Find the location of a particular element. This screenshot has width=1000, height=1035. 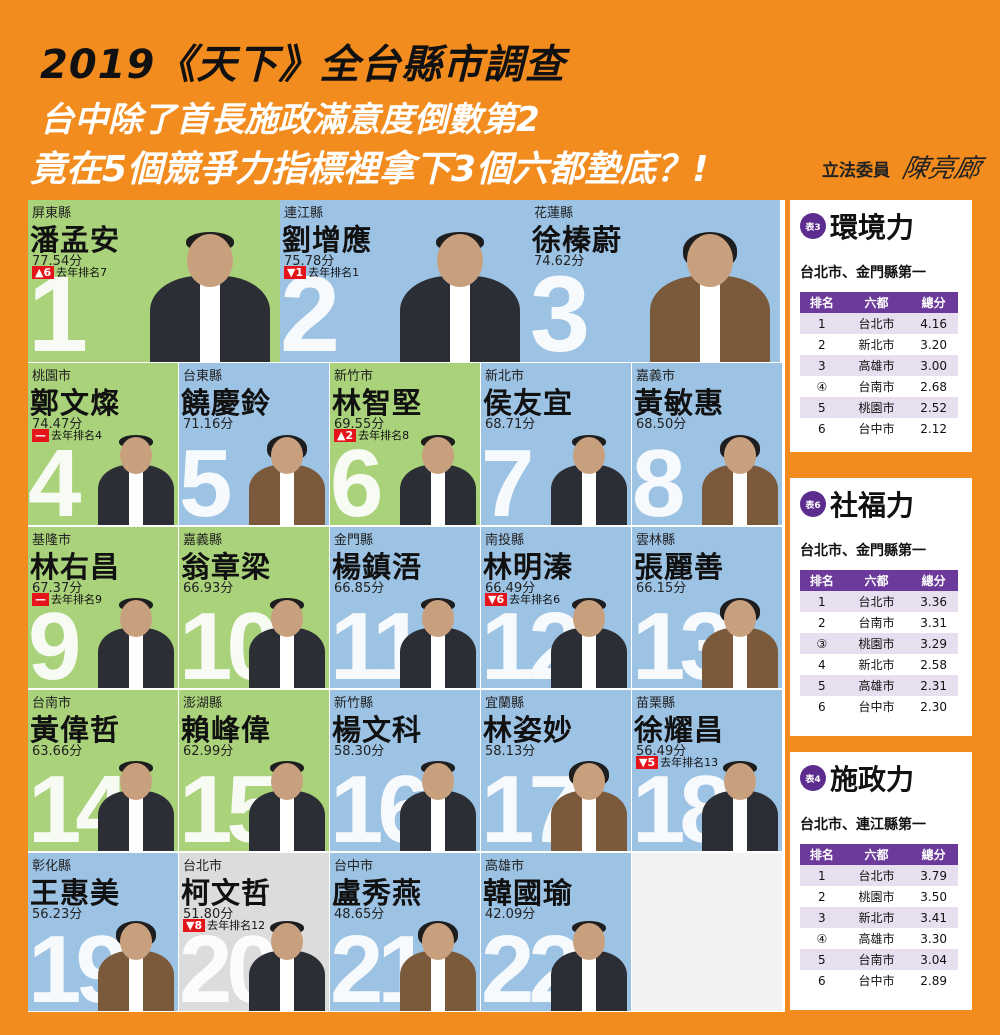

county-name: 新竹縣 is located at coordinates (354, 703).